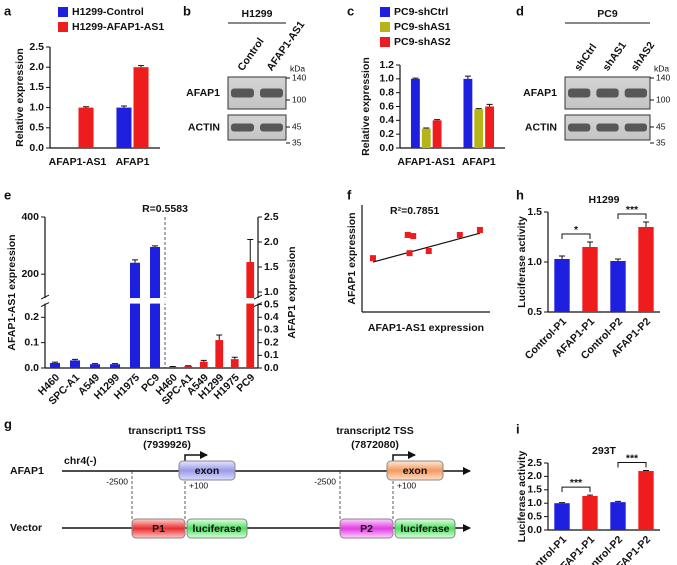  I want to click on promoter-label: P2, so click(366, 529).